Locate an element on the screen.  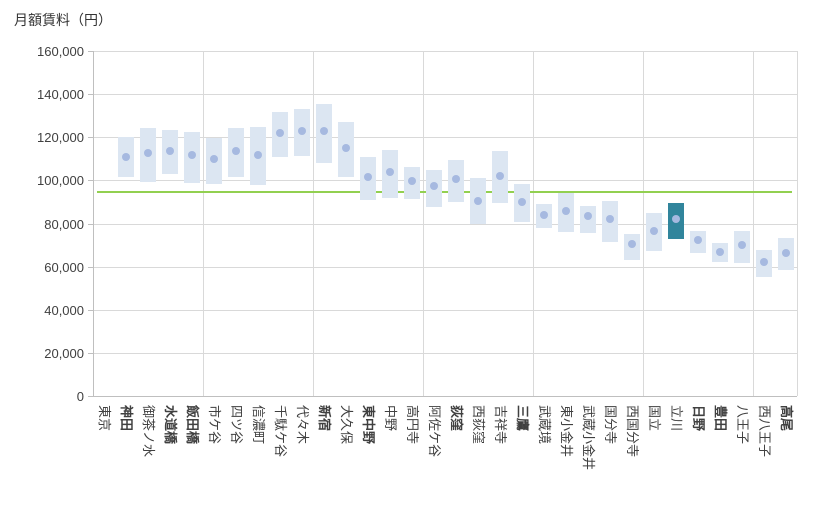
x-axis-label: 東京 is located at coordinates (104, 418).